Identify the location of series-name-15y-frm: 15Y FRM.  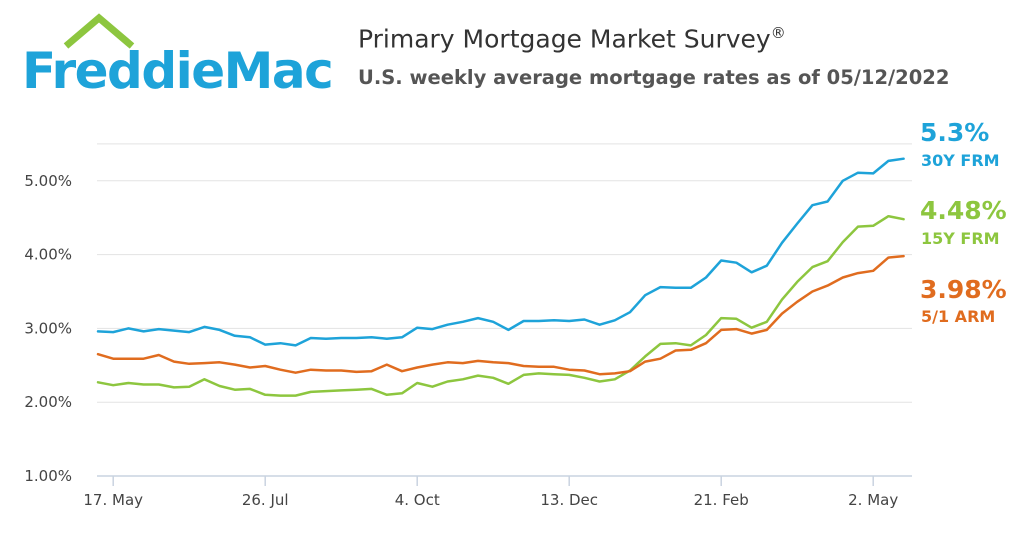
(960, 238).